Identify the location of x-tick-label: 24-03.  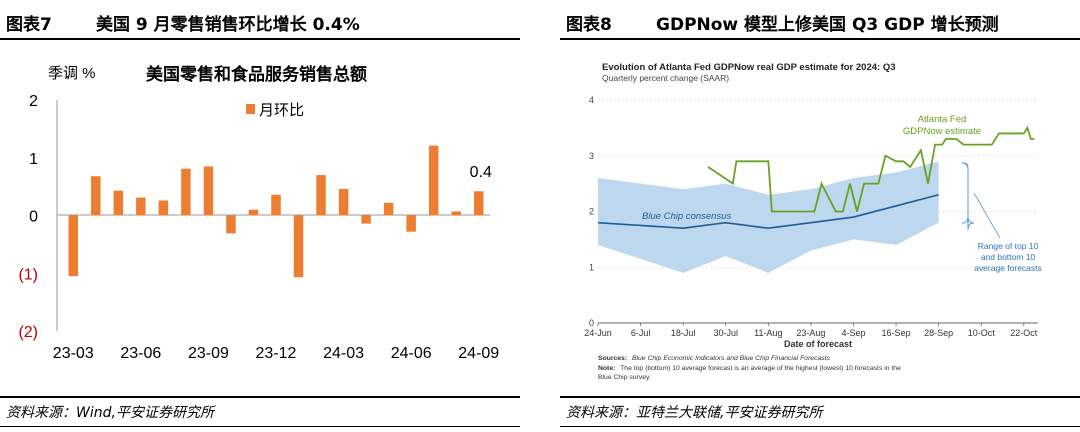
(343, 353).